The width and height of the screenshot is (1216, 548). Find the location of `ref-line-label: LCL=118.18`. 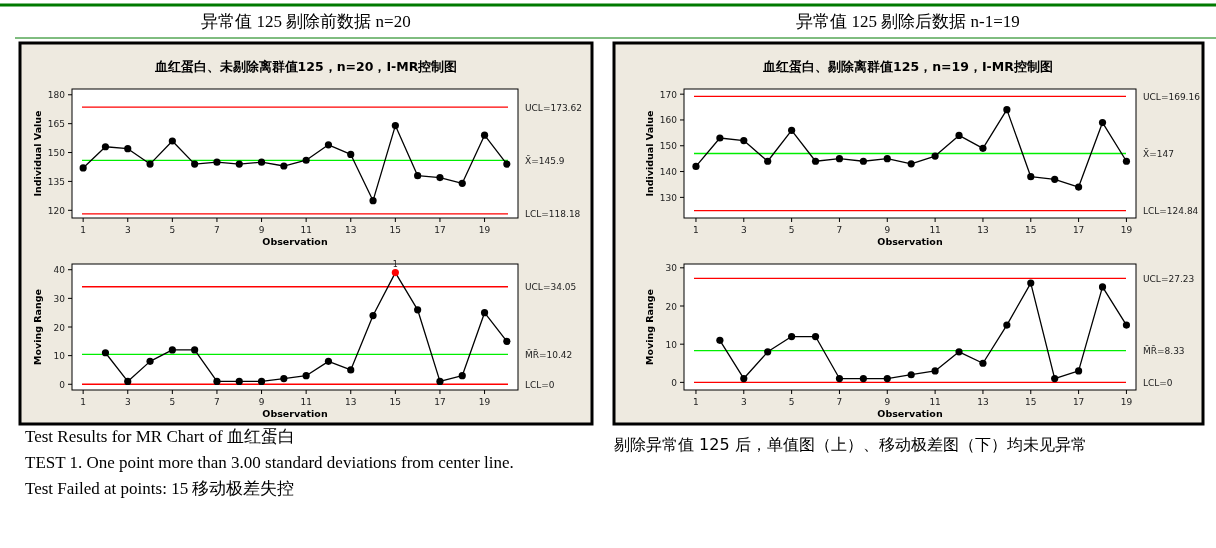

ref-line-label: LCL=118.18 is located at coordinates (553, 214).